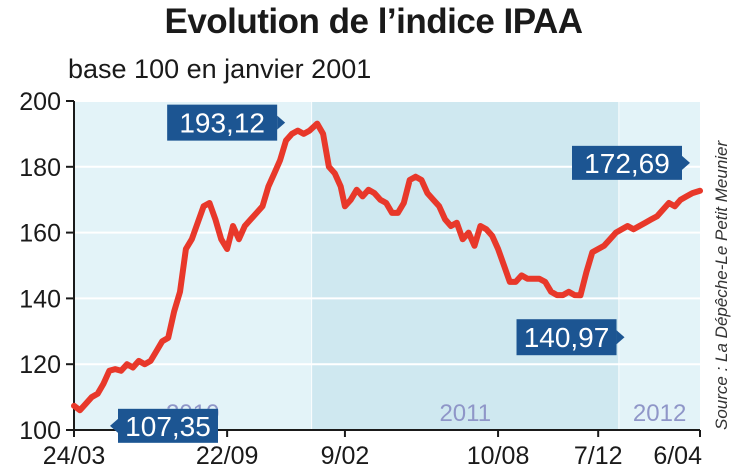 The height and width of the screenshot is (474, 747). I want to click on callout-label: 140,97, so click(567, 337).